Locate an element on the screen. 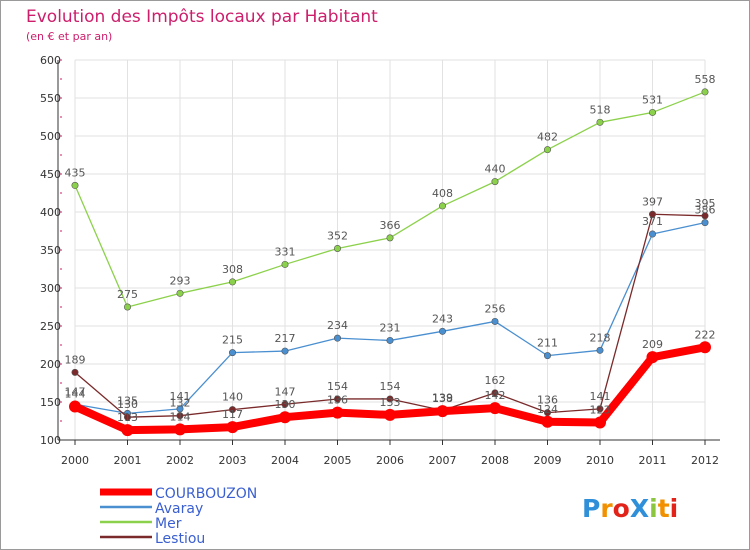 The width and height of the screenshot is (750, 550). logo-text: ProXiti is located at coordinates (630, 508).